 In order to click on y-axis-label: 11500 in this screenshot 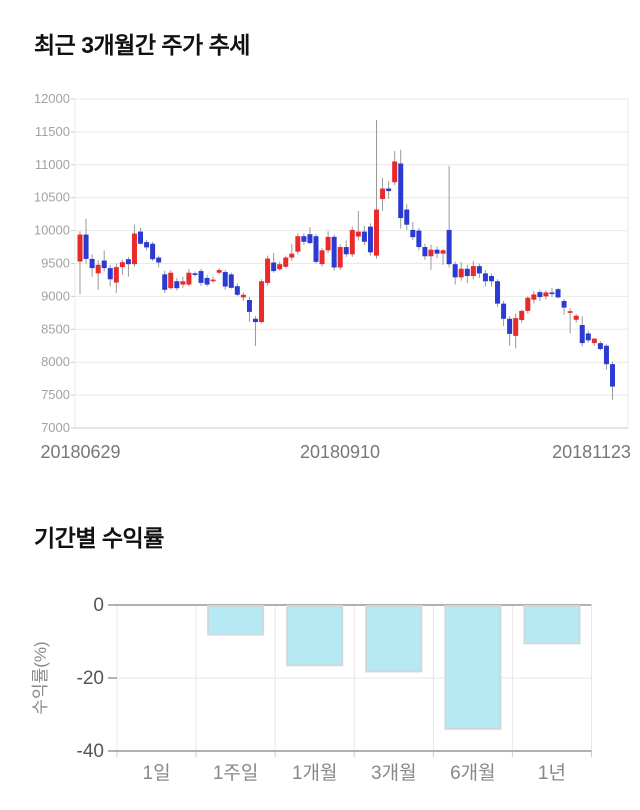, I will do `click(52, 131)`.